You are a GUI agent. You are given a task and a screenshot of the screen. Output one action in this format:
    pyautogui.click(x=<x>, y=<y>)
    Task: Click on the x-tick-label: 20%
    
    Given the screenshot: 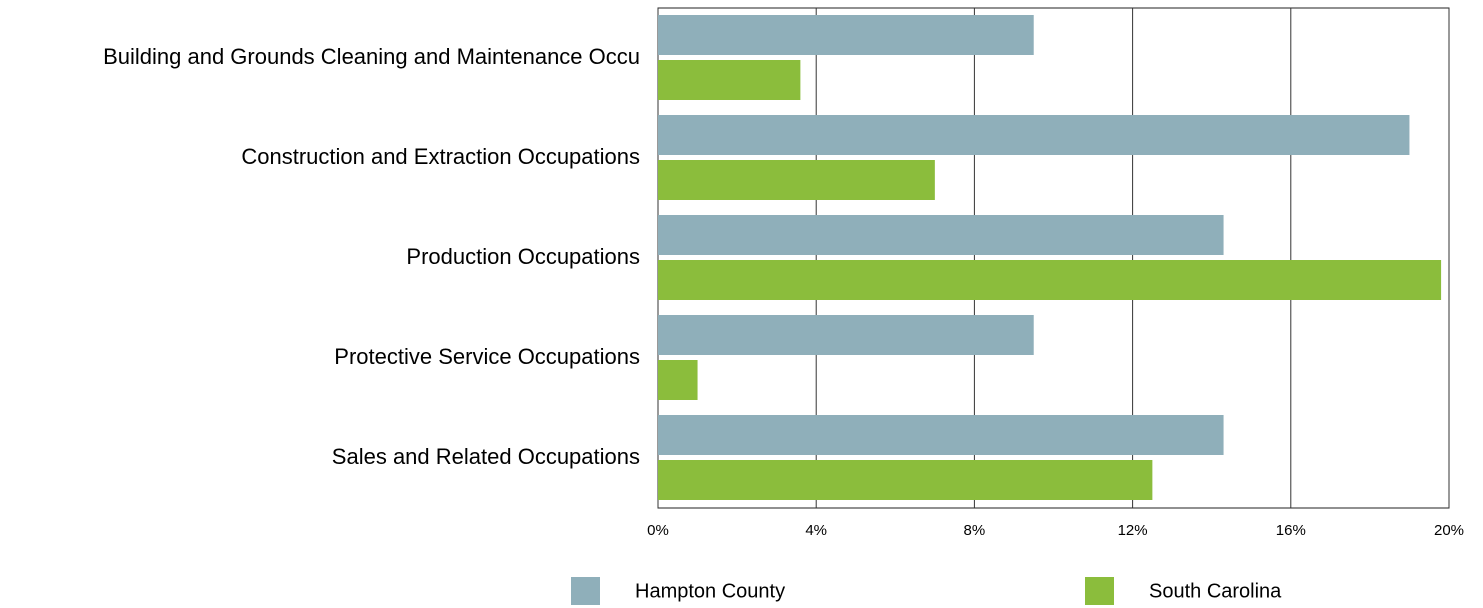 What is the action you would take?
    pyautogui.click(x=1449, y=530)
    